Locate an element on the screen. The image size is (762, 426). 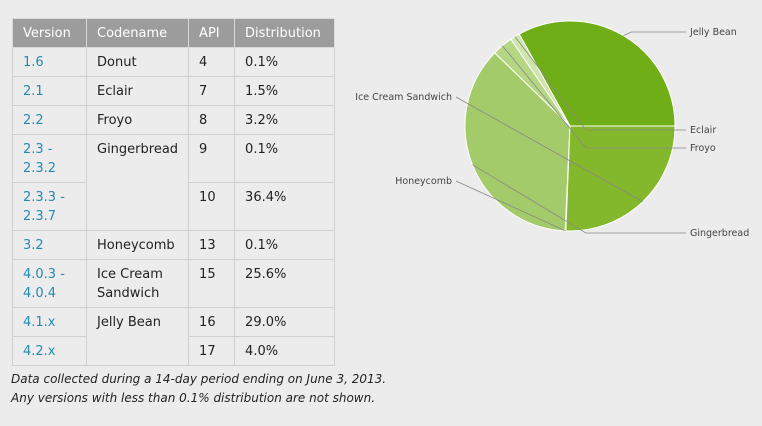
pie-label-jelly-bean: Jelly Bean is located at coordinates (713, 32).